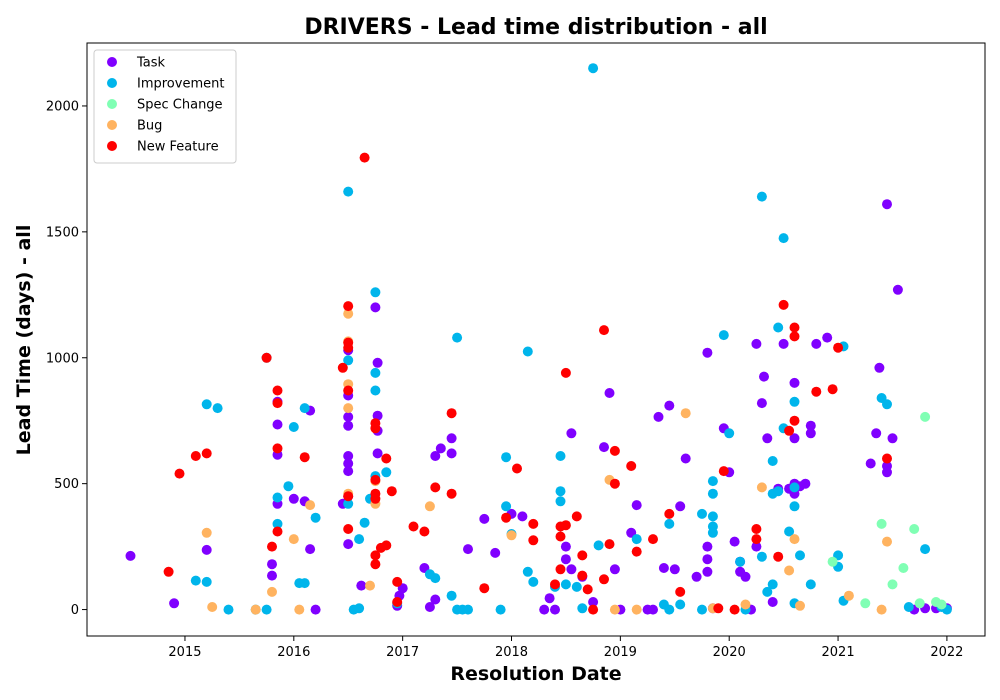 The image size is (1000, 700). Describe the element at coordinates (511, 652) in the screenshot. I see `x-tick-label: 2018` at that location.